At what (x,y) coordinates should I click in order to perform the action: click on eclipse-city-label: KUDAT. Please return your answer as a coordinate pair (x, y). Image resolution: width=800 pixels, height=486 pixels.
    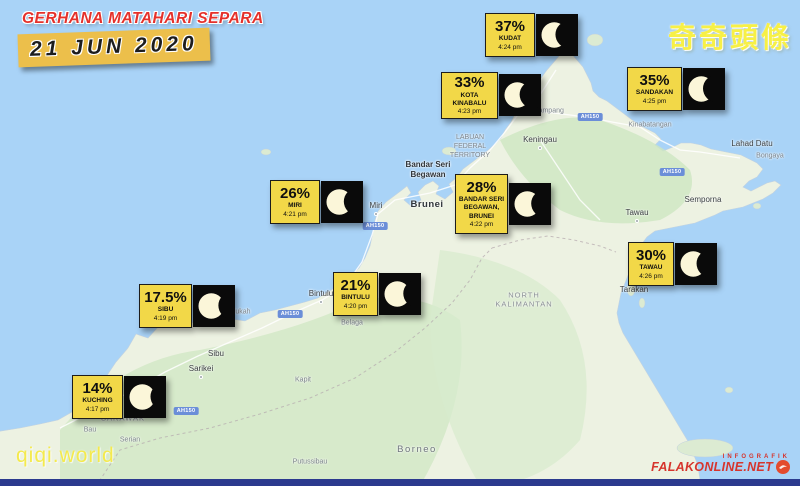
    Looking at the image, I should click on (510, 39).